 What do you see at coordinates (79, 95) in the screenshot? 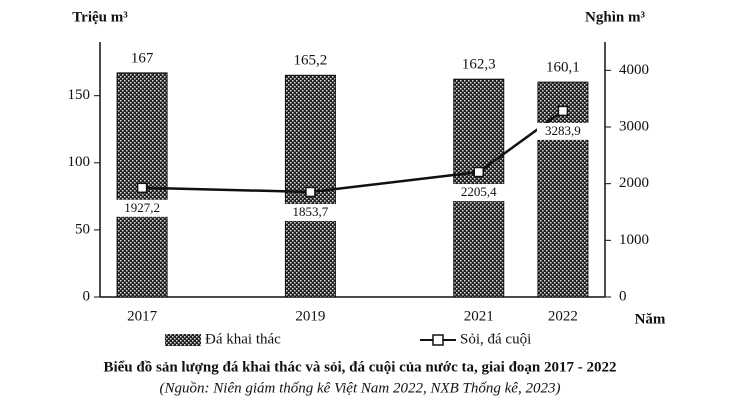
I see `y-tick-label: 150` at bounding box center [79, 95].